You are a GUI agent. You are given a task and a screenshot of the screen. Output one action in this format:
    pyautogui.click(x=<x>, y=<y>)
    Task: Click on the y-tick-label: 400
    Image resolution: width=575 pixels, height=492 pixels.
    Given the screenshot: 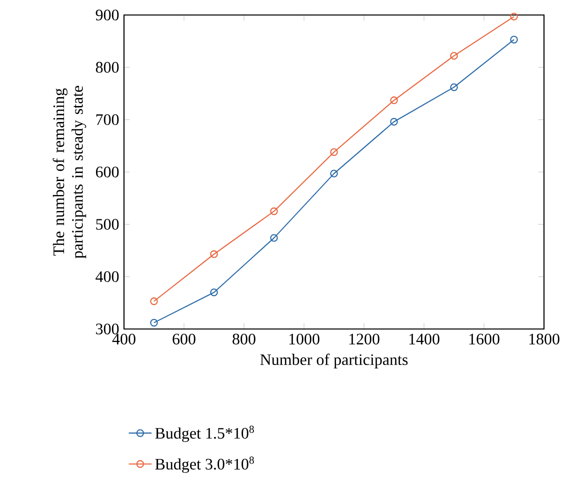 What is the action you would take?
    pyautogui.click(x=107, y=276)
    